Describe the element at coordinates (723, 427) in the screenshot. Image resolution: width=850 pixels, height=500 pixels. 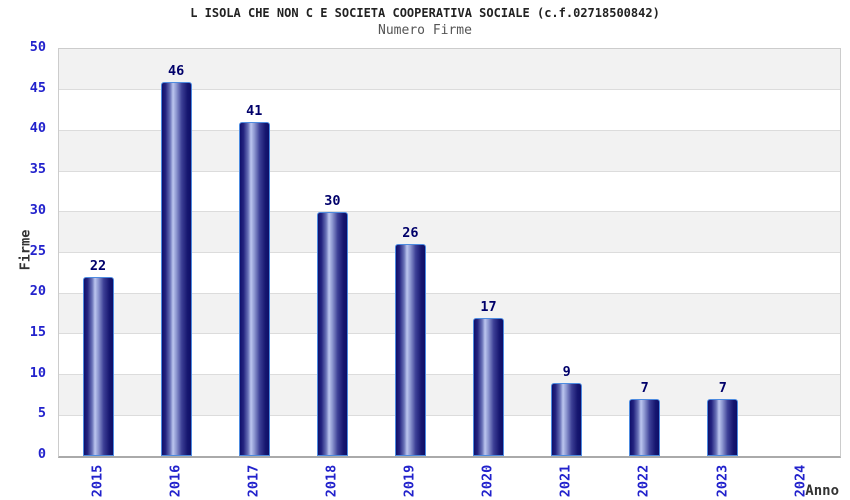
I see `bar-2023` at that location.